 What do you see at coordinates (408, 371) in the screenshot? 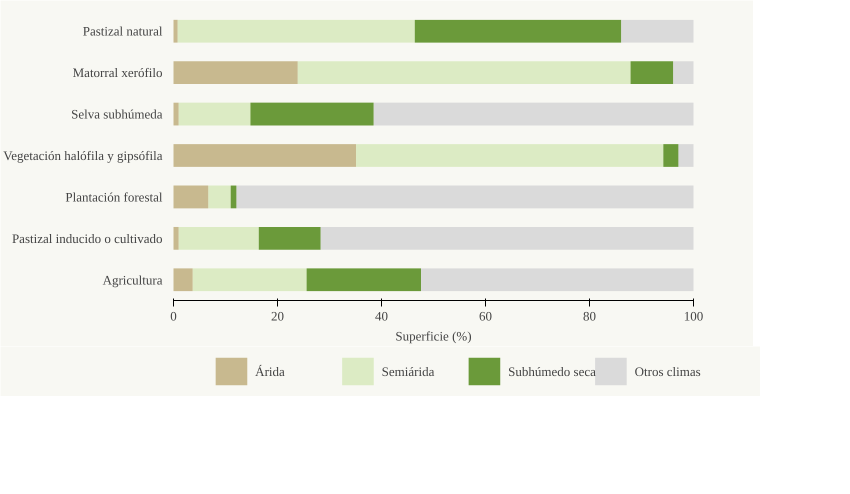
I see `legend-label: Semiárida` at bounding box center [408, 371].